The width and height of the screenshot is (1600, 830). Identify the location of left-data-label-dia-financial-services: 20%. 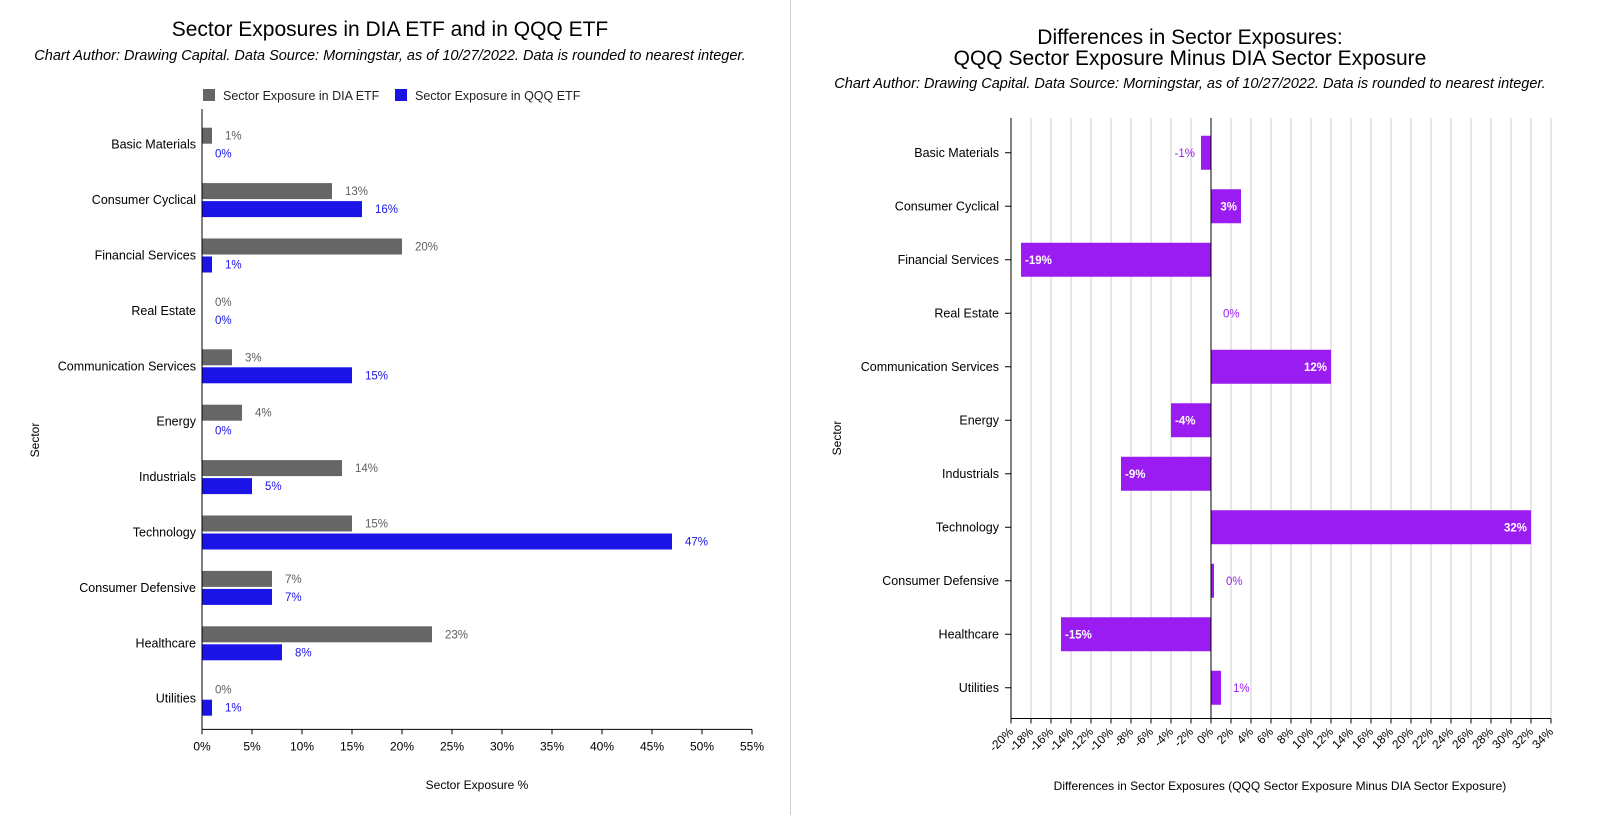
(426, 248).